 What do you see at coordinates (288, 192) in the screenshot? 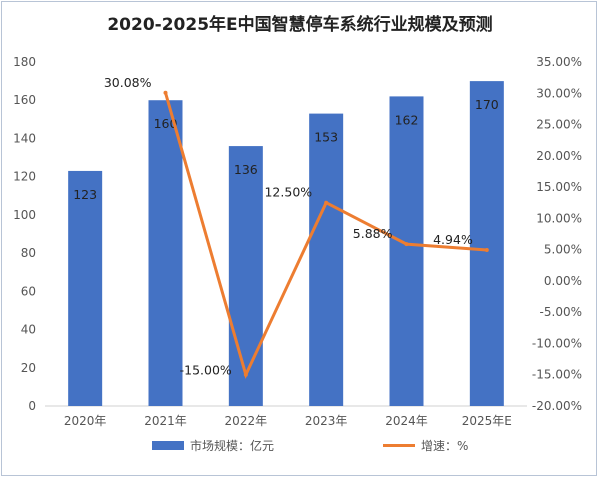
I see `growth-data-label: 12.50%` at bounding box center [288, 192].